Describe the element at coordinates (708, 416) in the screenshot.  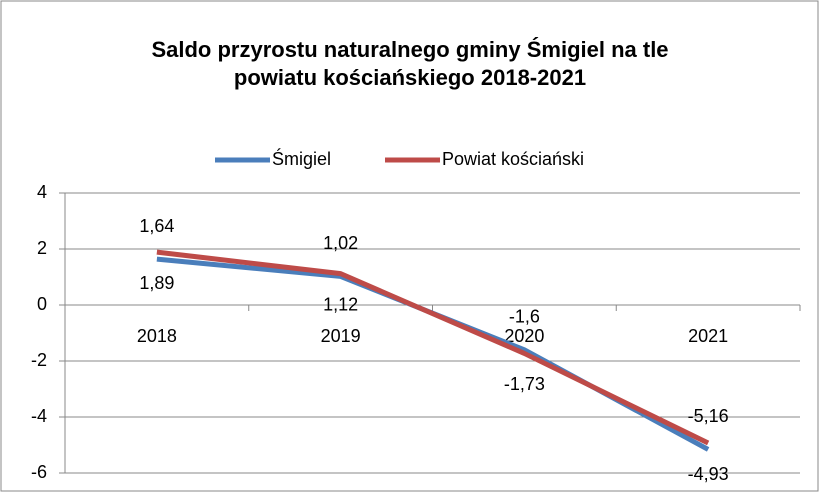
I see `data-label: -5,16` at that location.